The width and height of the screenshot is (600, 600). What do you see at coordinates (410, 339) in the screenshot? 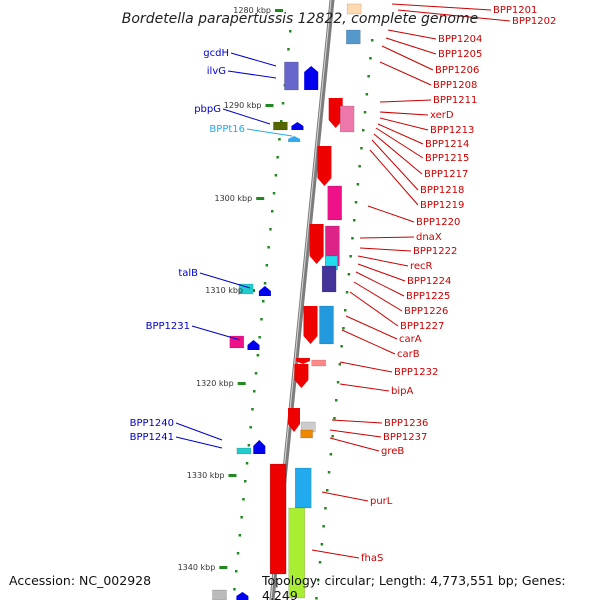
I see `gene-label: carA` at bounding box center [410, 339].